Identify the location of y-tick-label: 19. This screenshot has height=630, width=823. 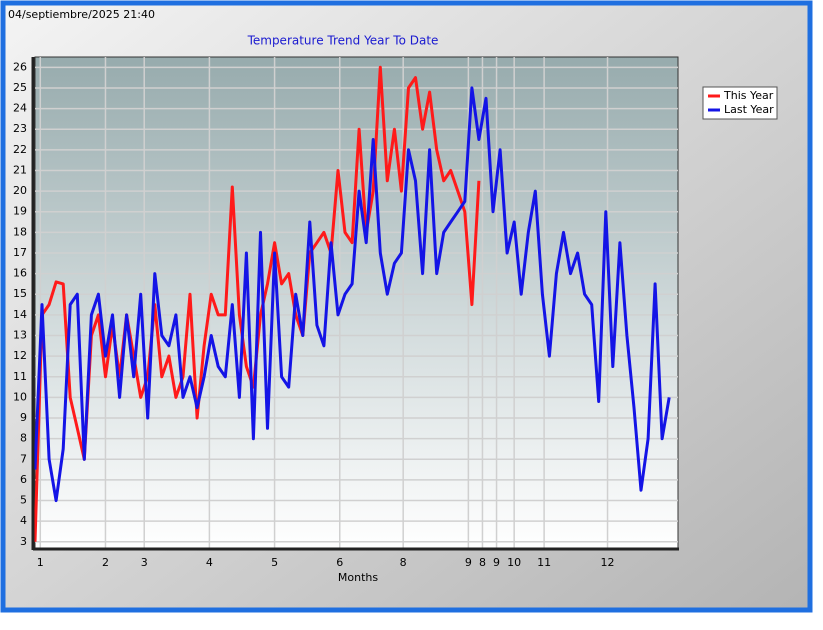
(20, 211).